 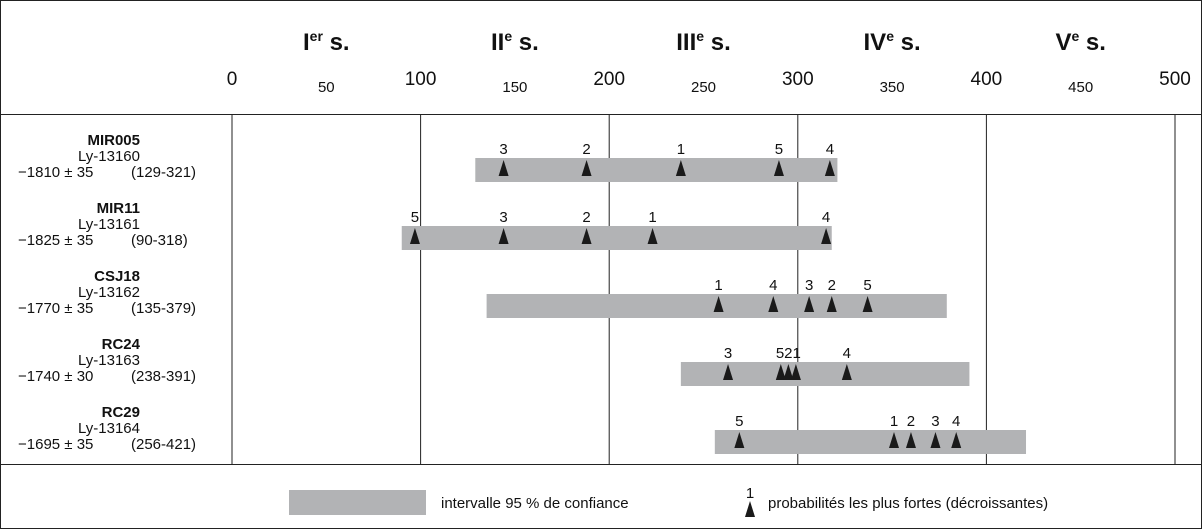 I want to click on century-layer: Ier s. IIe s. IIIe s. IVe s. Ve s., so click(x=704, y=42).